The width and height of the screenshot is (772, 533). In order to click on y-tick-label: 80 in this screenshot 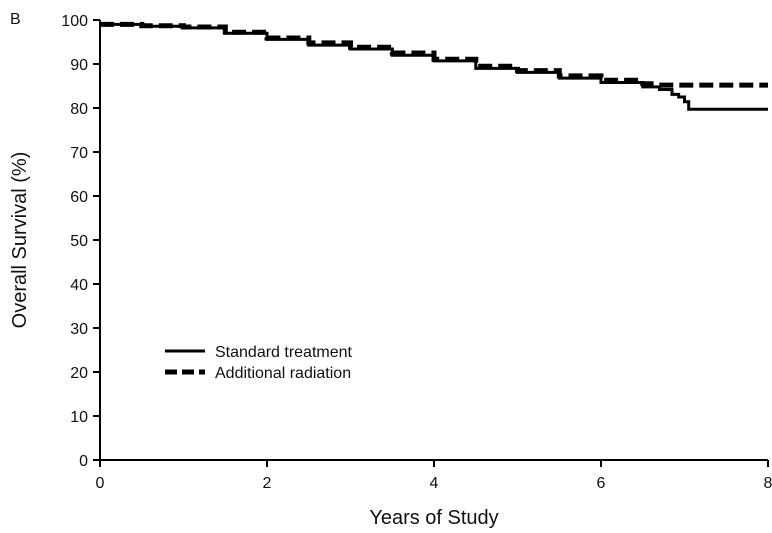, I will do `click(79, 109)`.